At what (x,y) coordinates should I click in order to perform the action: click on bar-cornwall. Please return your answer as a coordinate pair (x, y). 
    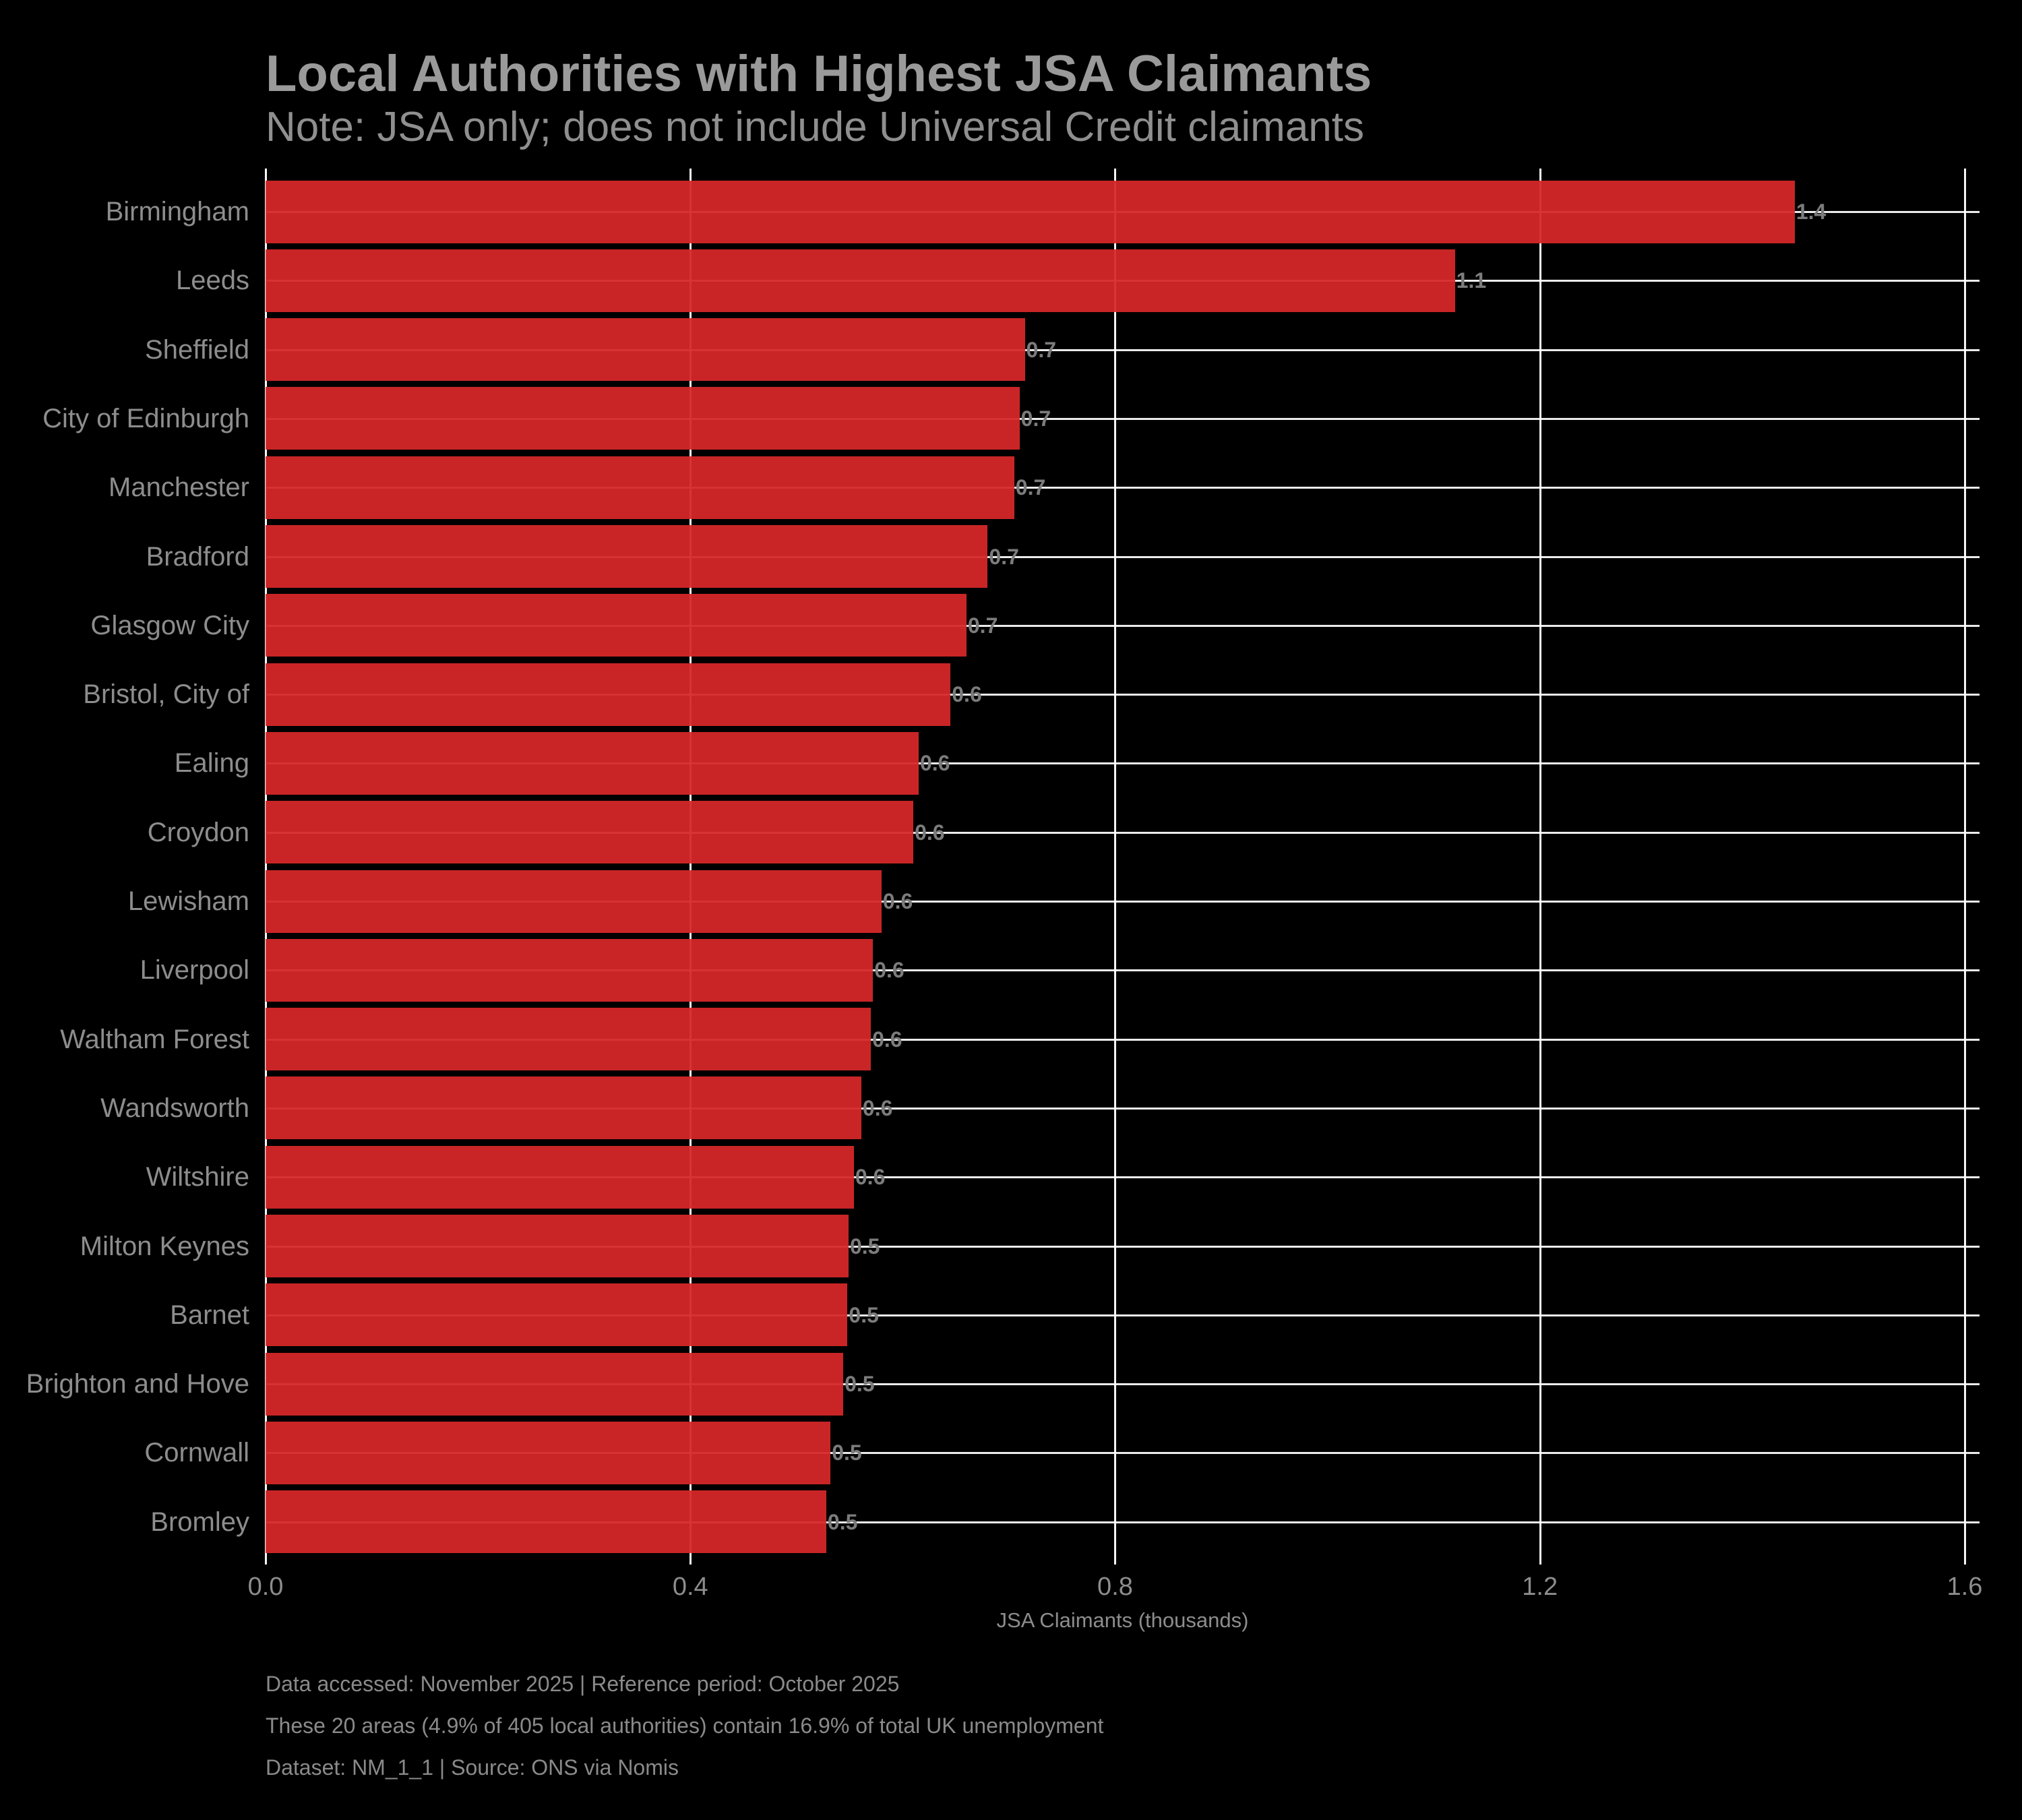
    Looking at the image, I should click on (548, 1452).